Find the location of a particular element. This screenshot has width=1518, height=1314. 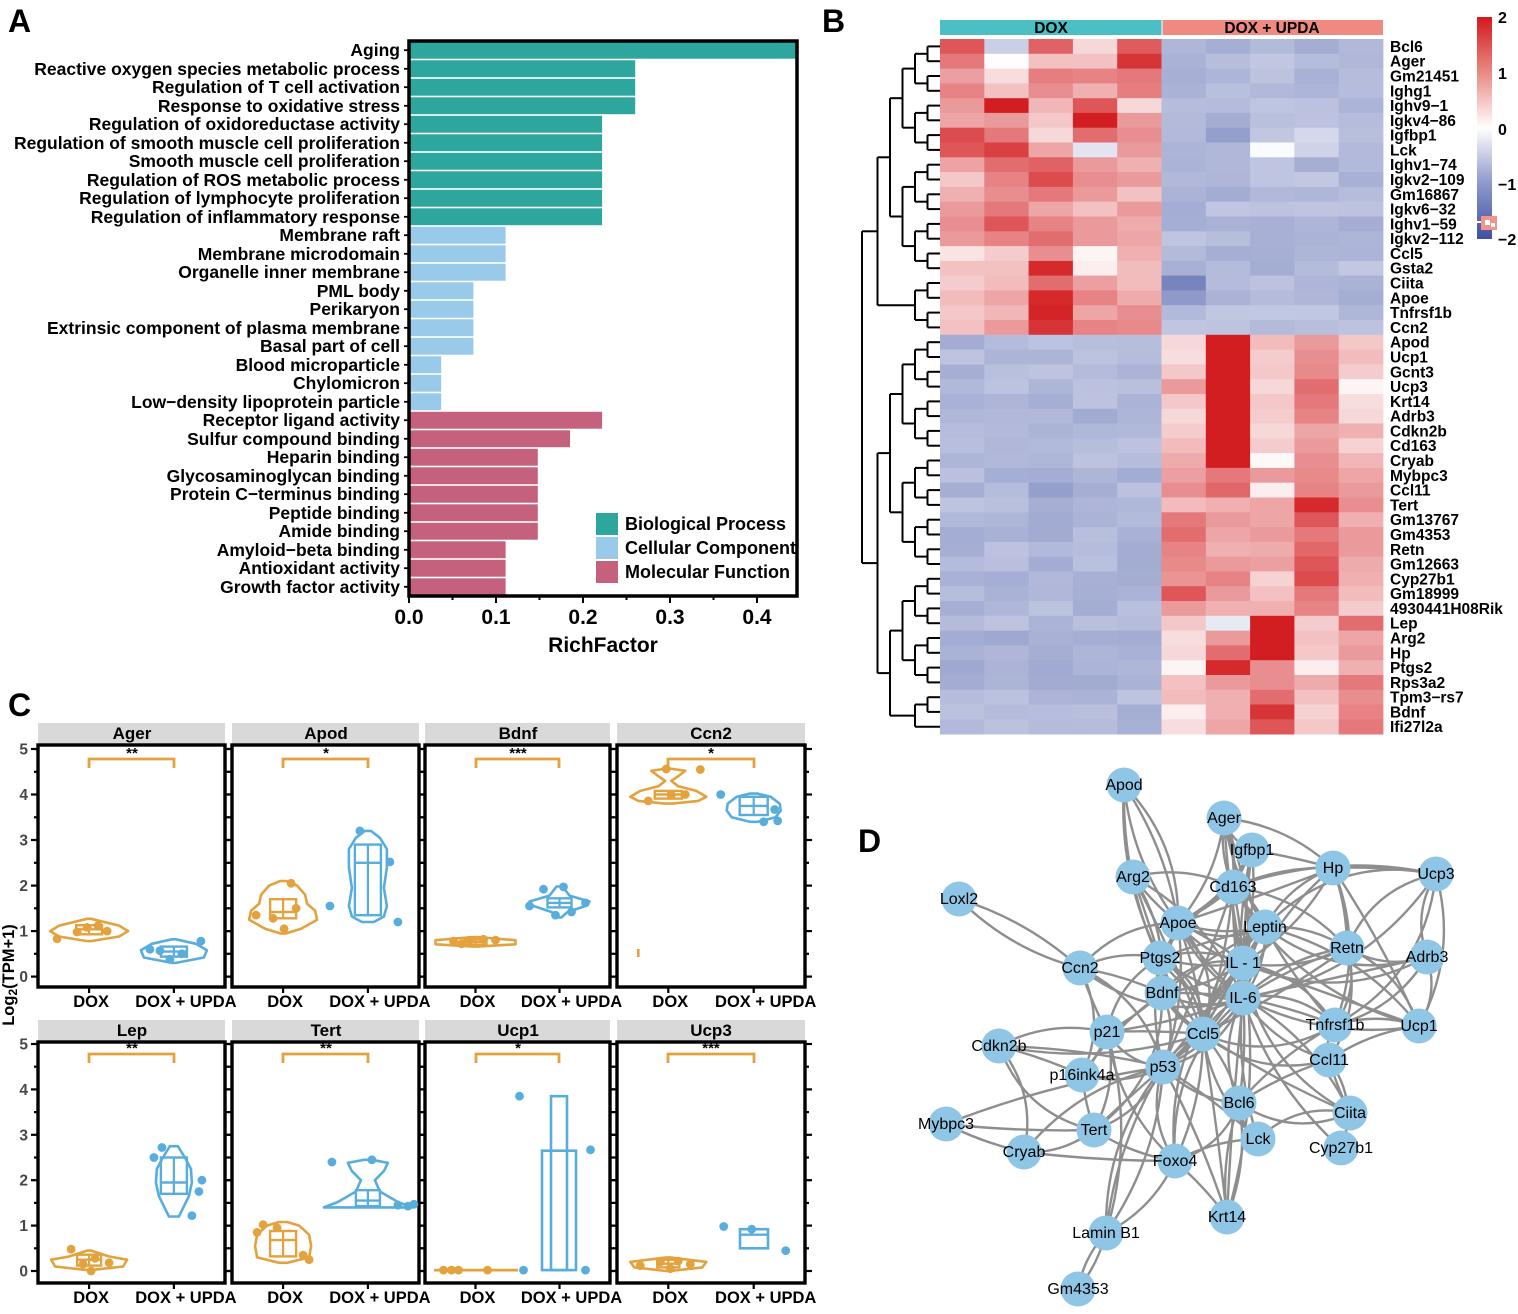

svg-text: Growth factor activity is located at coordinates (310, 587).